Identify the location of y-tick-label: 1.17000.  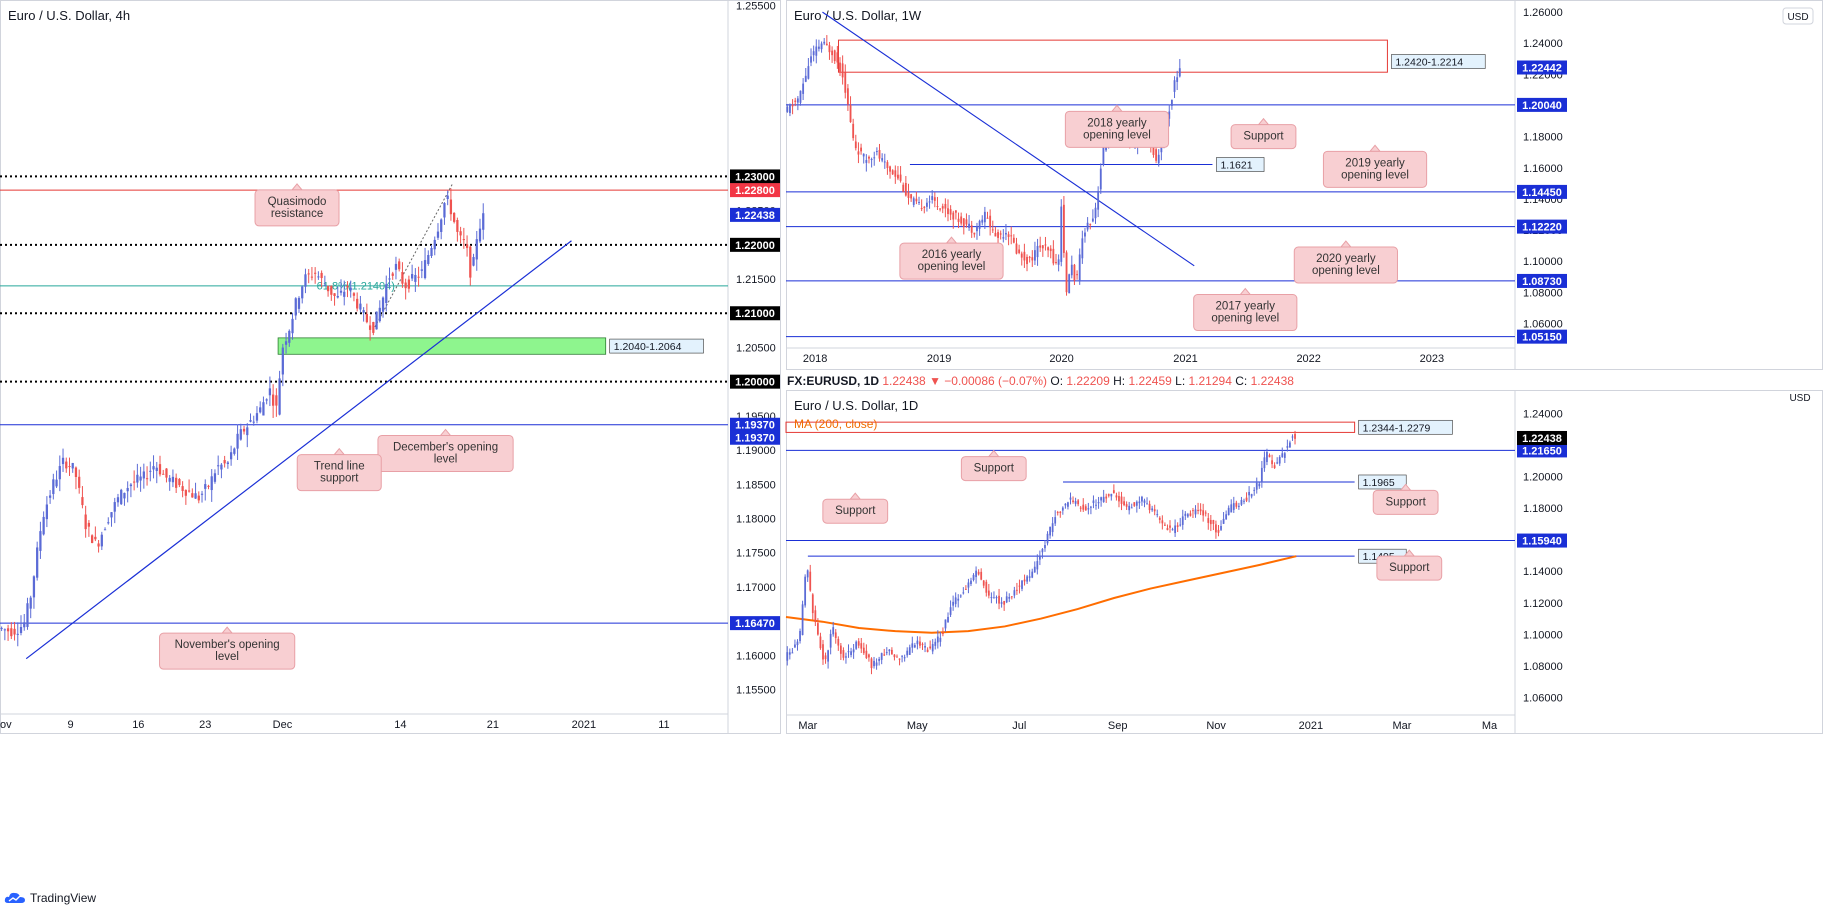
(756, 588).